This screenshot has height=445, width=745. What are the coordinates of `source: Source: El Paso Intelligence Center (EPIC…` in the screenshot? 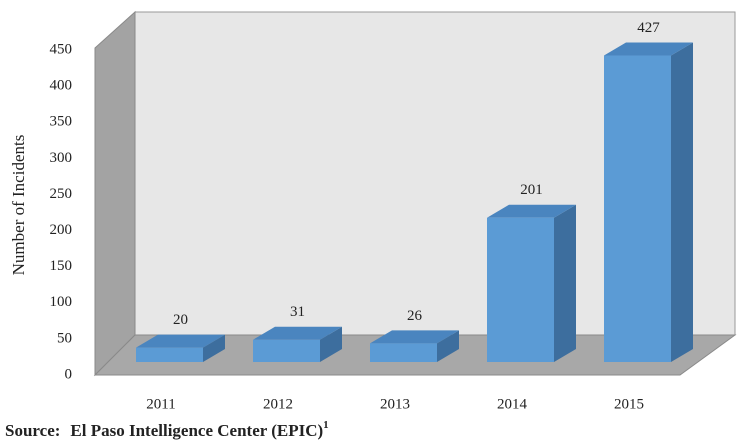 It's located at (167, 429).